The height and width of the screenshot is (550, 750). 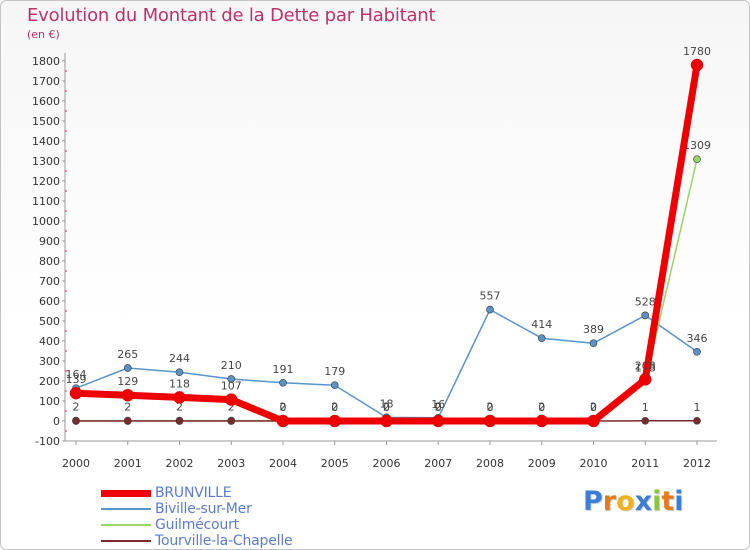 I want to click on legend-label-biville-sur-mer: Biville-sur-Mer, so click(x=203, y=509).